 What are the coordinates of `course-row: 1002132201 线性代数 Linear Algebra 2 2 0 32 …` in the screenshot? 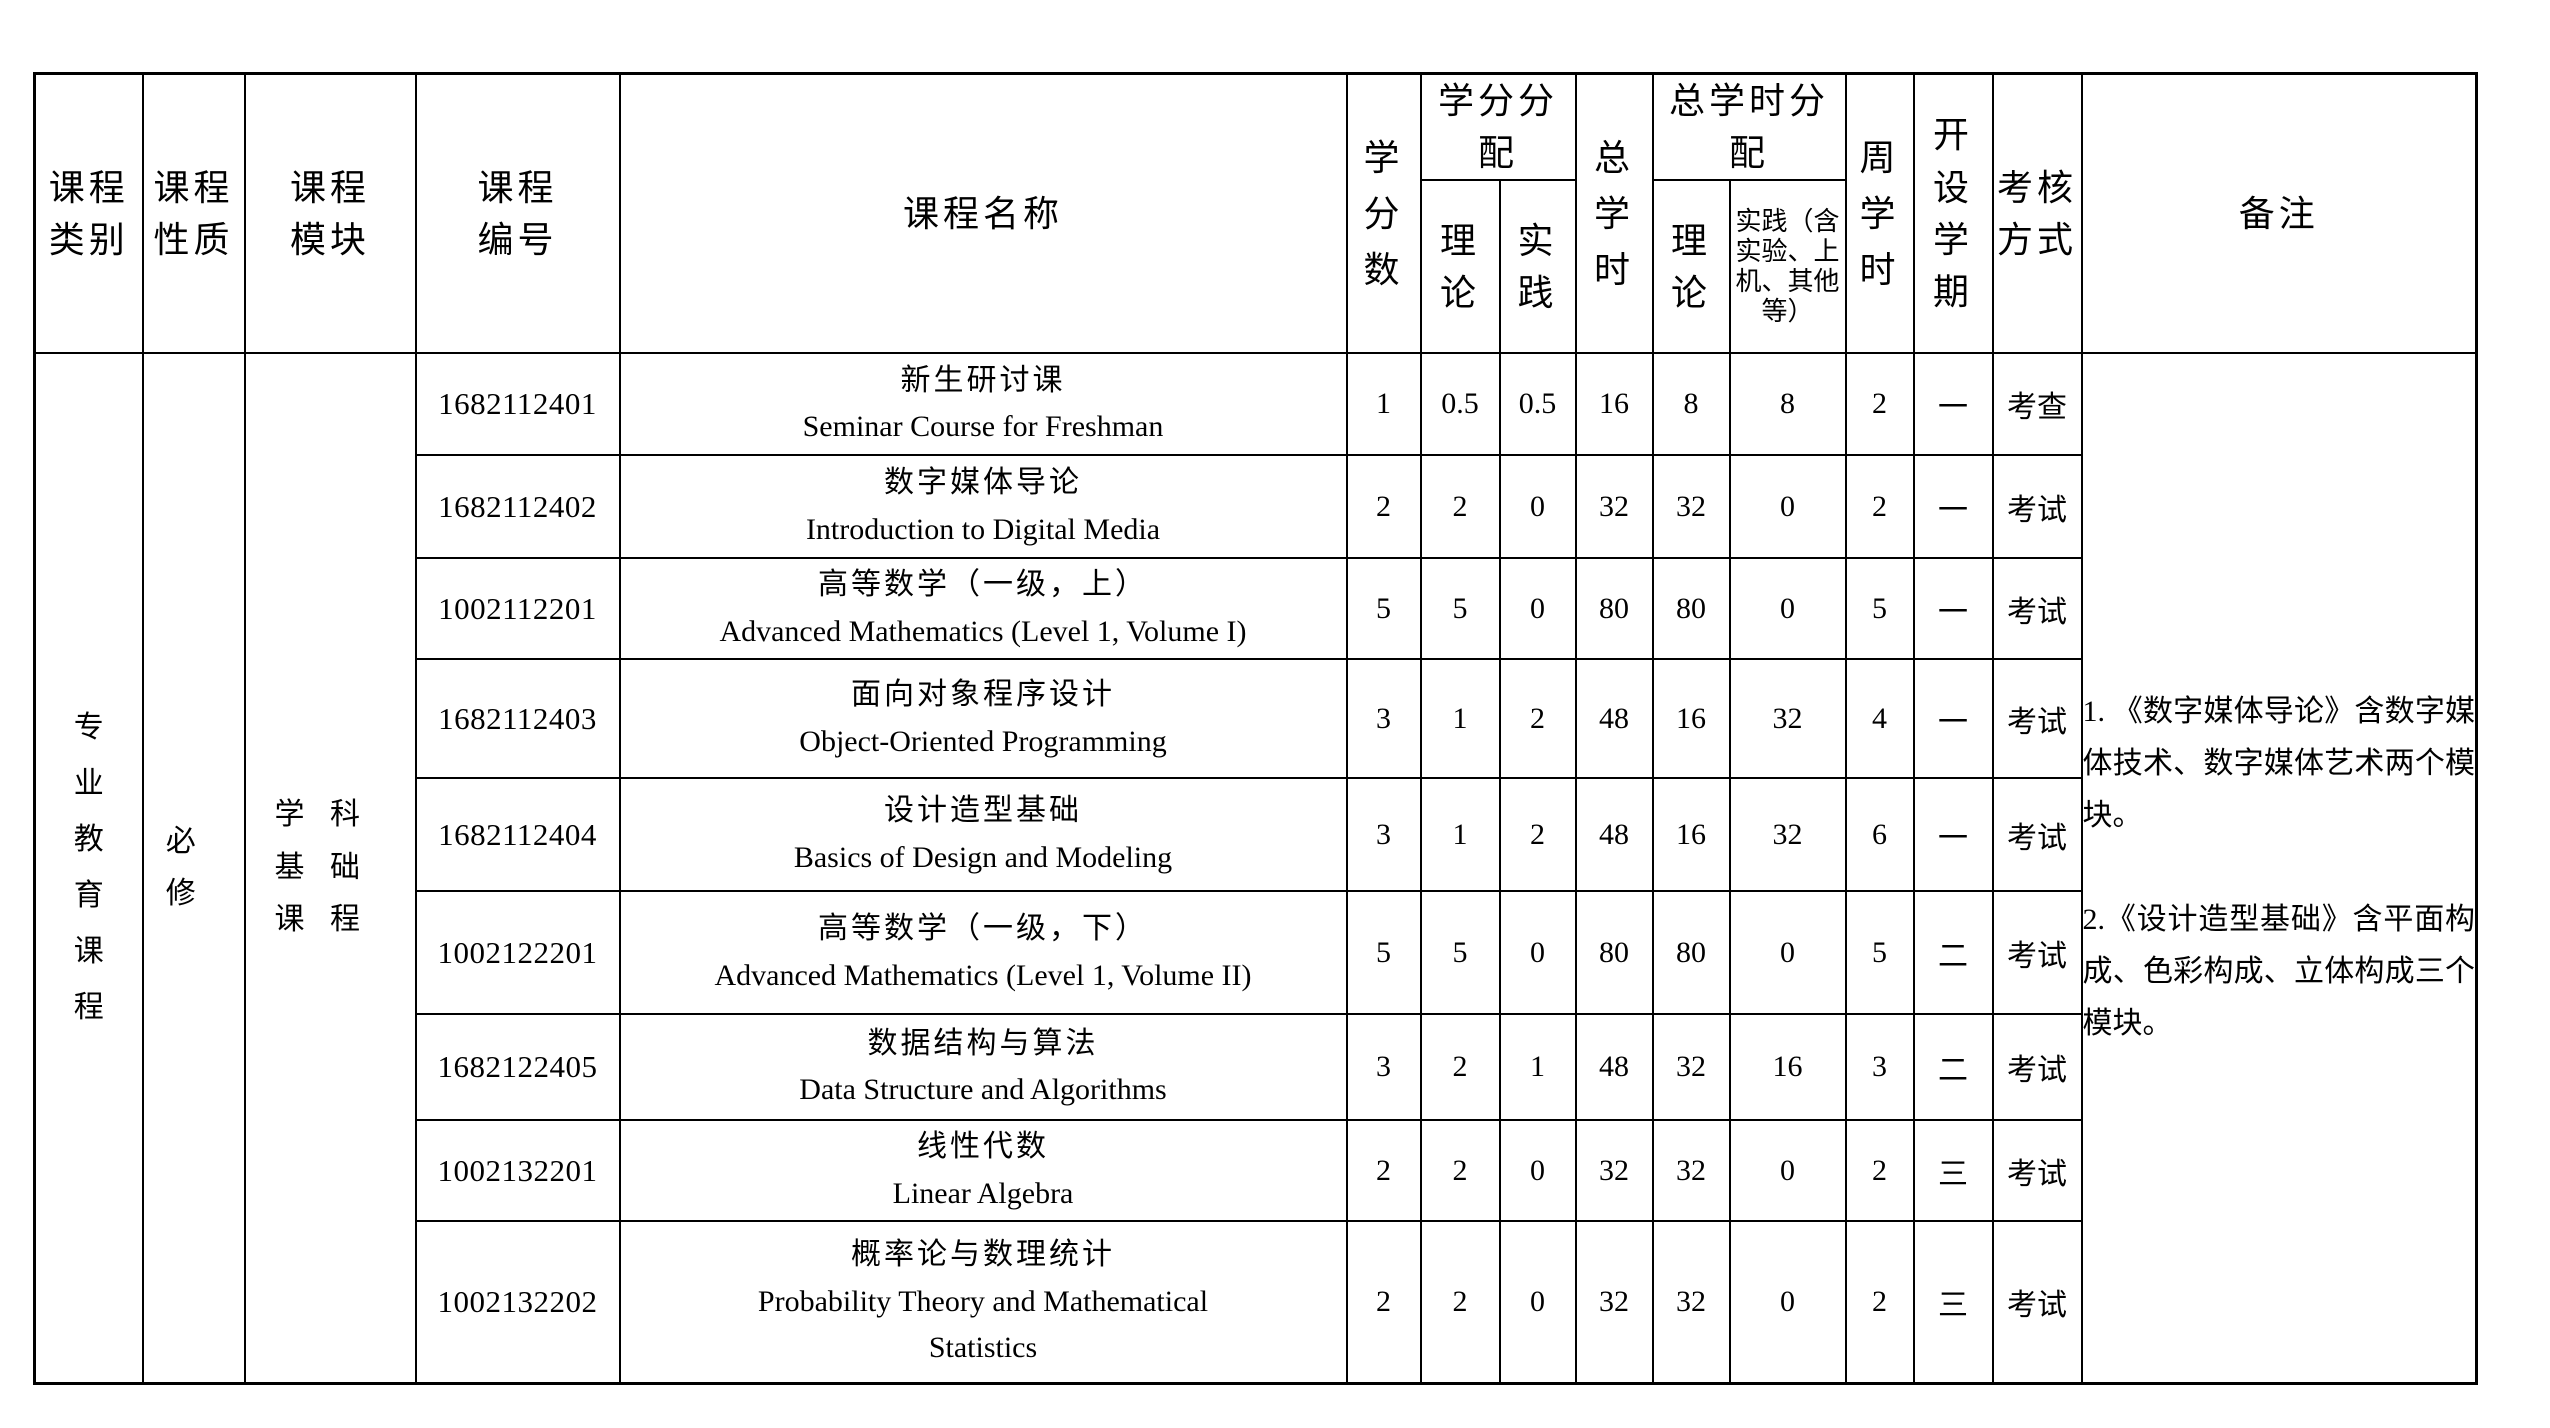 It's located at (1256, 1171).